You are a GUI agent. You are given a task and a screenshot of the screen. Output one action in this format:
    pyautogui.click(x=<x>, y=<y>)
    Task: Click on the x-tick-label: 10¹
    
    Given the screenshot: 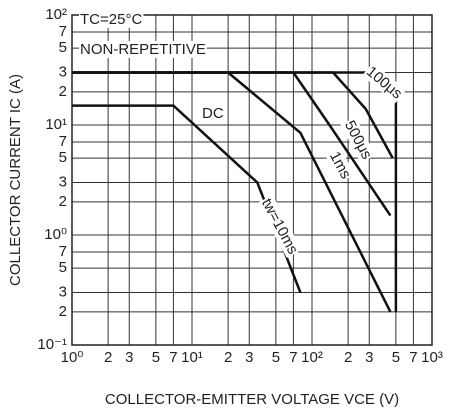 What is the action you would take?
    pyautogui.click(x=192, y=357)
    